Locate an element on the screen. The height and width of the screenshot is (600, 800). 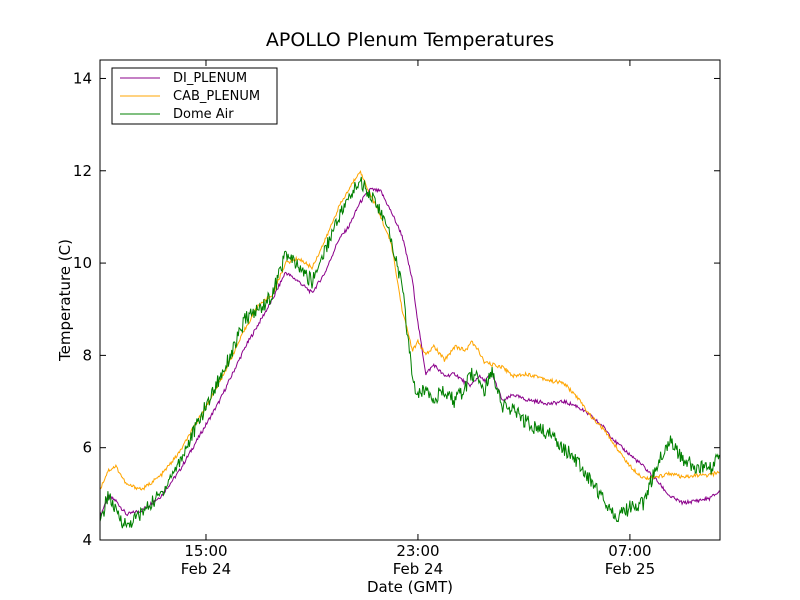
y-tick-label: 4 is located at coordinates (87, 540).